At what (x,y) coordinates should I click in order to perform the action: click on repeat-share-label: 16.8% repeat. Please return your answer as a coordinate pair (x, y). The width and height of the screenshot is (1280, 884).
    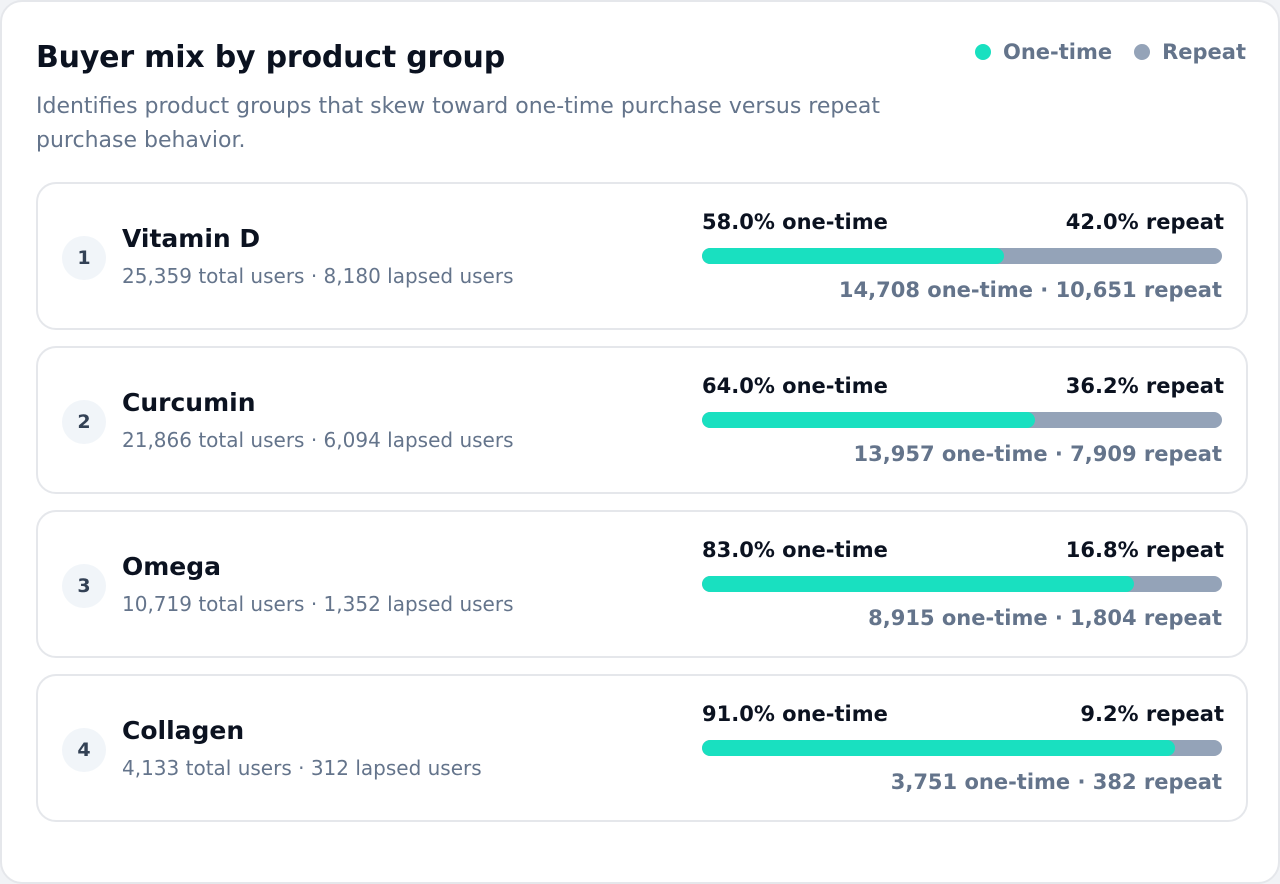
    Looking at the image, I should click on (1144, 550).